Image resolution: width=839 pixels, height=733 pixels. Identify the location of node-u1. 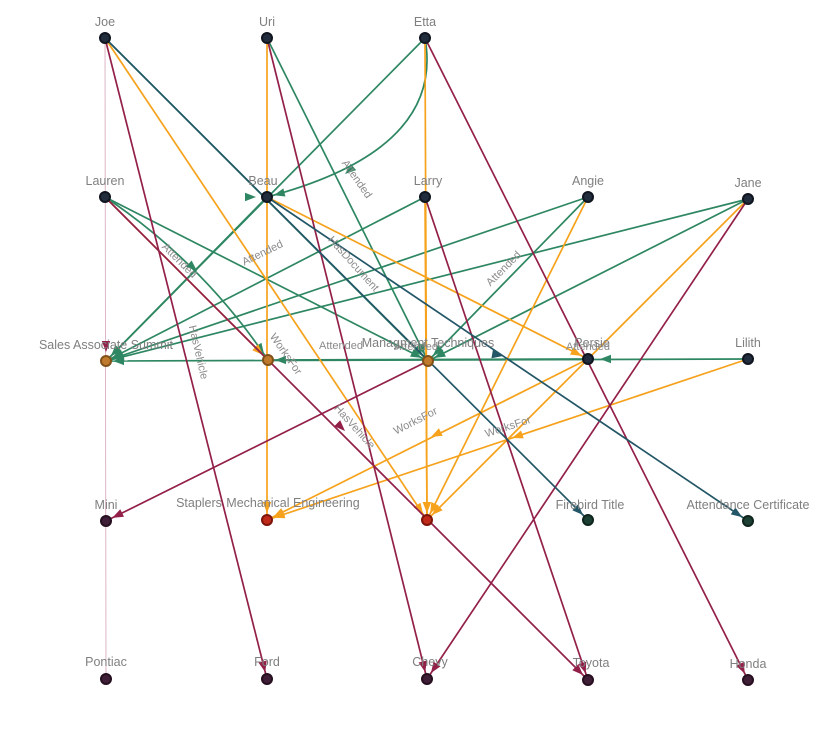
(268, 360).